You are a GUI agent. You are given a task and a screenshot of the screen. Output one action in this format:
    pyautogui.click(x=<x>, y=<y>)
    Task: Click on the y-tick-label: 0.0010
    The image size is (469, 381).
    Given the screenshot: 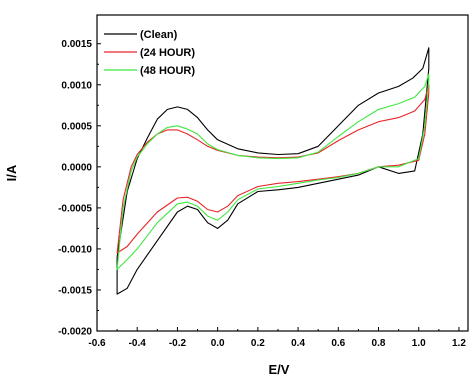 What is the action you would take?
    pyautogui.click(x=76, y=85)
    